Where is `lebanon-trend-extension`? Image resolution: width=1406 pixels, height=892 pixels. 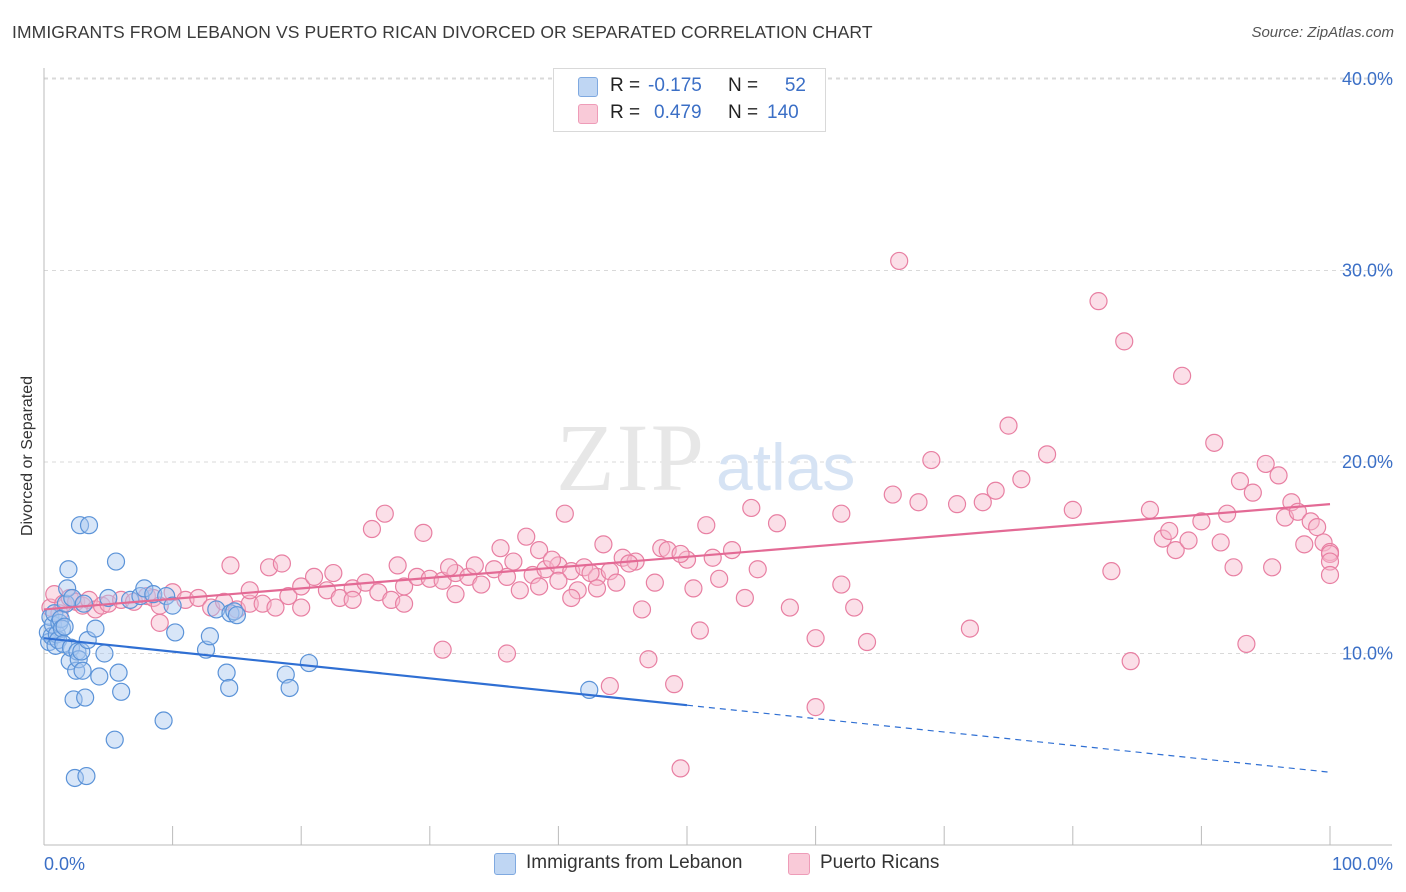 lebanon-trend-extension is located at coordinates (1008, 738).